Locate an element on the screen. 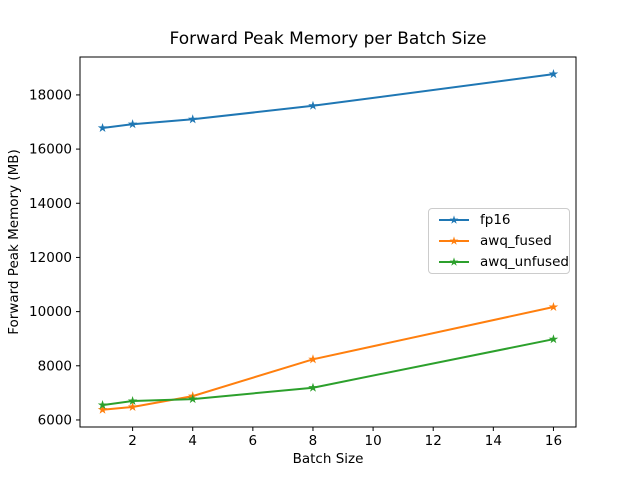 The height and width of the screenshot is (480, 640). legend-line-sample-fp16 is located at coordinates (454, 219).